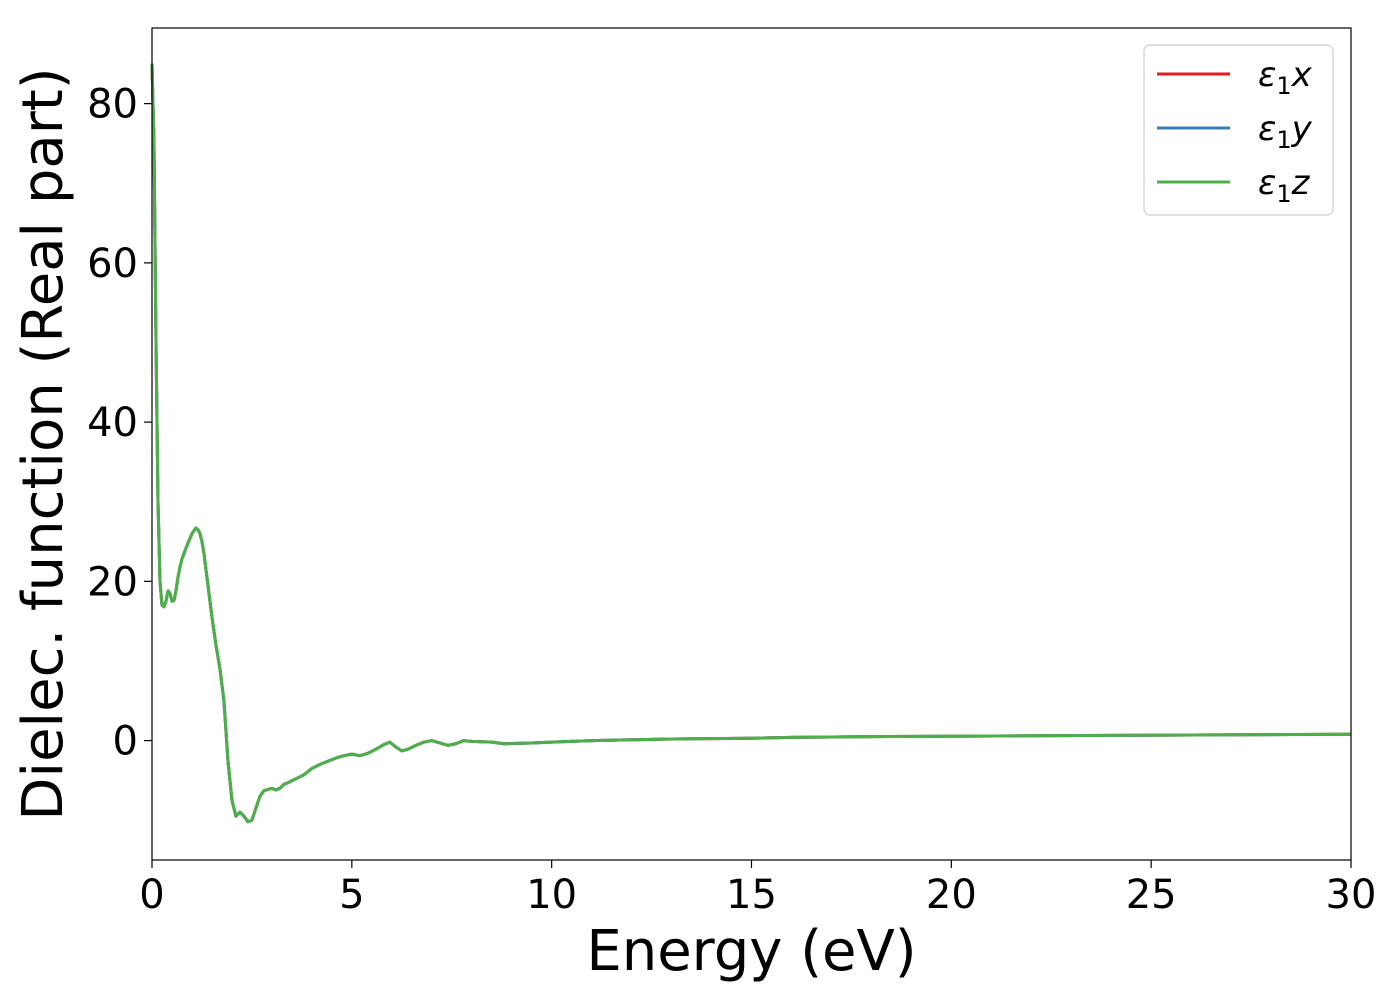 The height and width of the screenshot is (1000, 1400). I want to click on legend-label: ε1z, so click(1284, 185).